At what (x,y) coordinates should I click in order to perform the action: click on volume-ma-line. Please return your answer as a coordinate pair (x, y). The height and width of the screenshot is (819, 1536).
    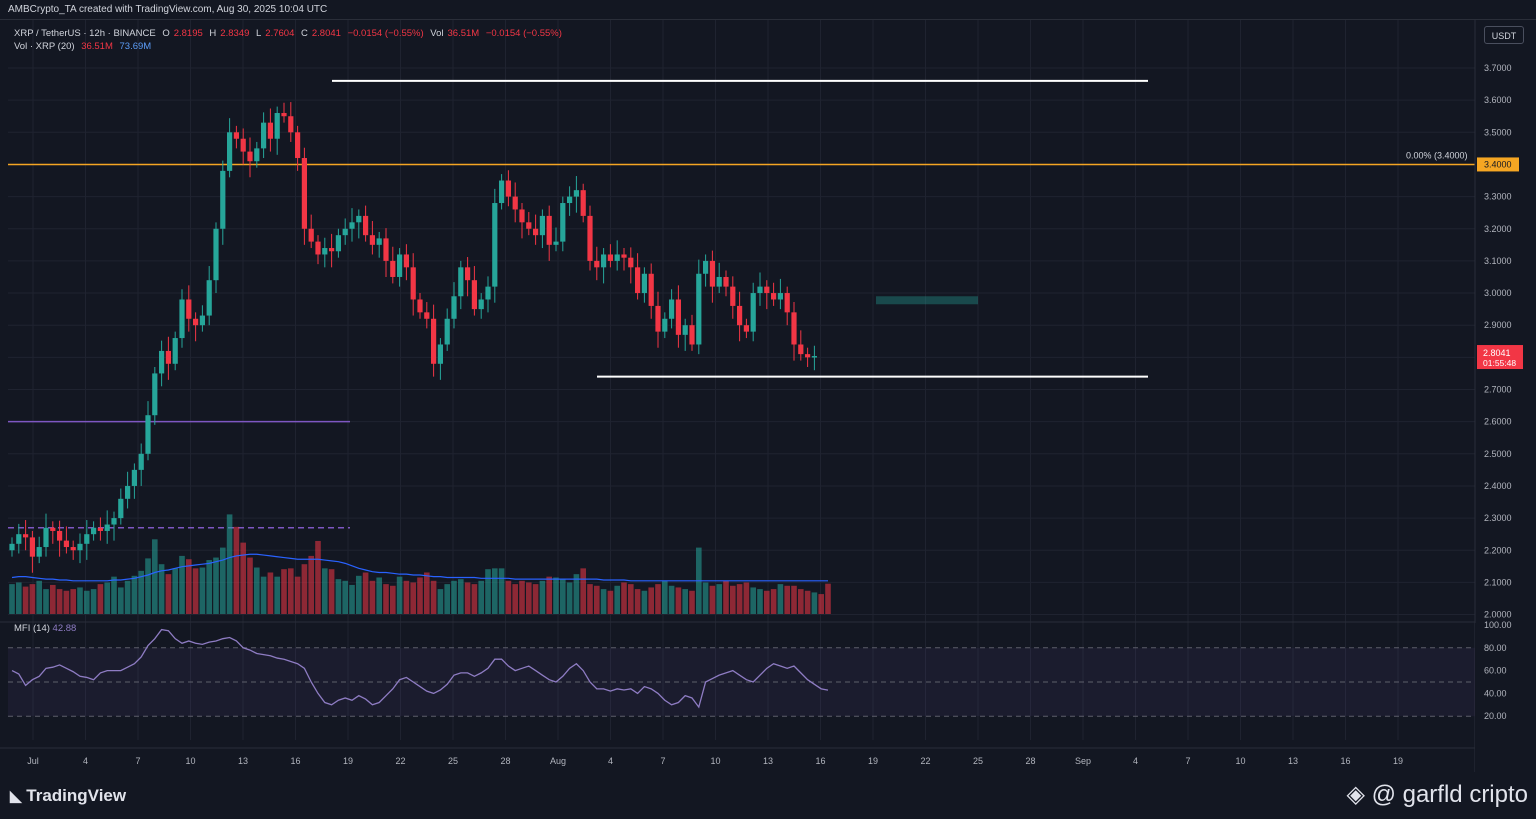
    Looking at the image, I should click on (419, 567).